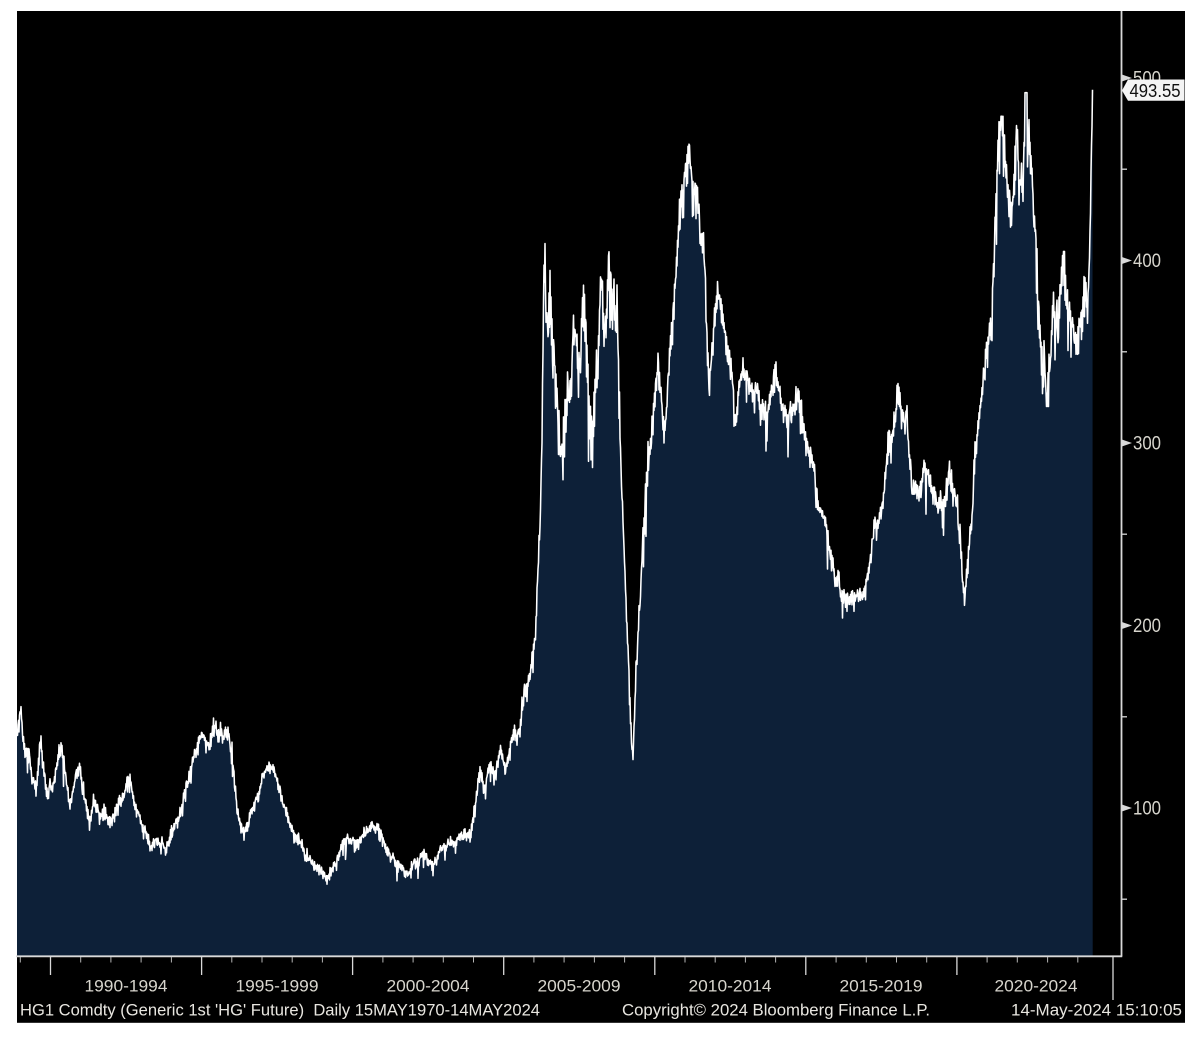  I want to click on svg-text: 2020-2024, so click(1036, 987).